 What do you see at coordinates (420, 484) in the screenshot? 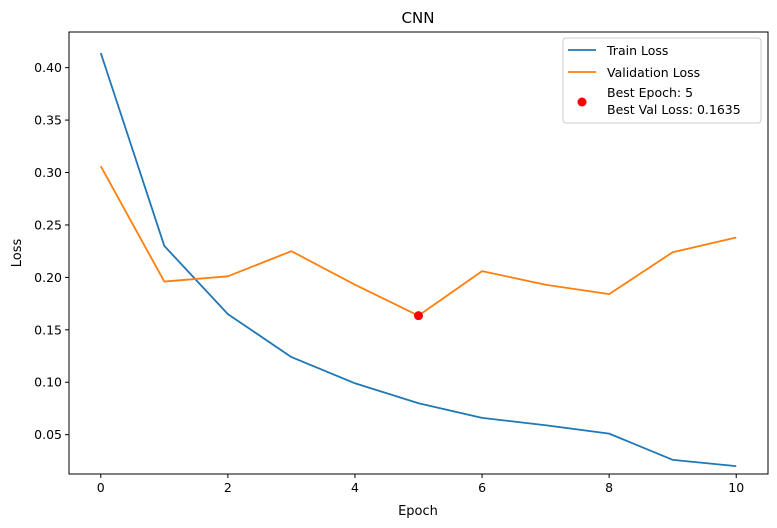
I see `x-axis: 0 2 4 6 8 10` at bounding box center [420, 484].